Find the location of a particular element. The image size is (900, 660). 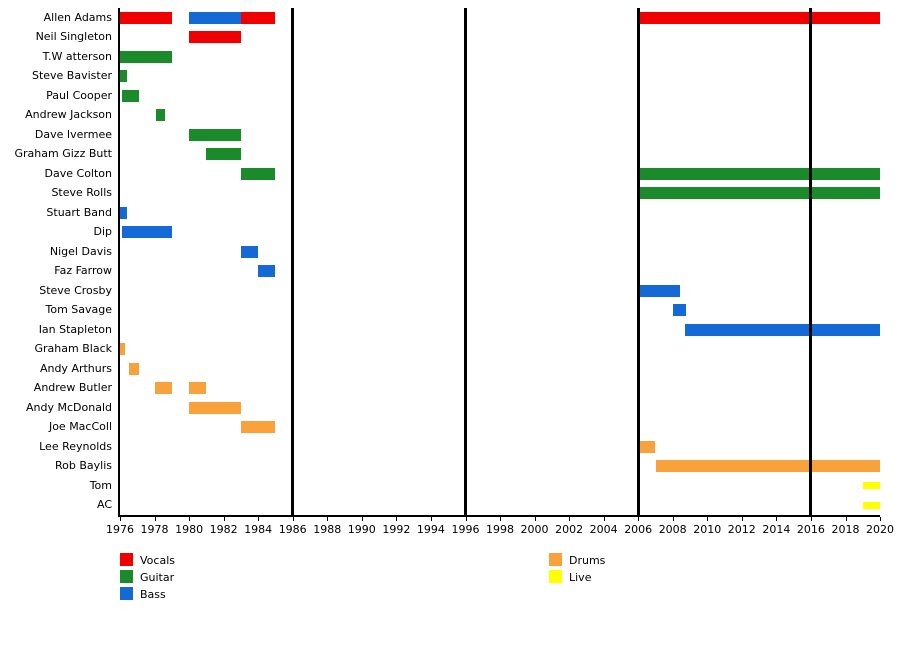

x-tick-label: 2000 is located at coordinates (534, 529).